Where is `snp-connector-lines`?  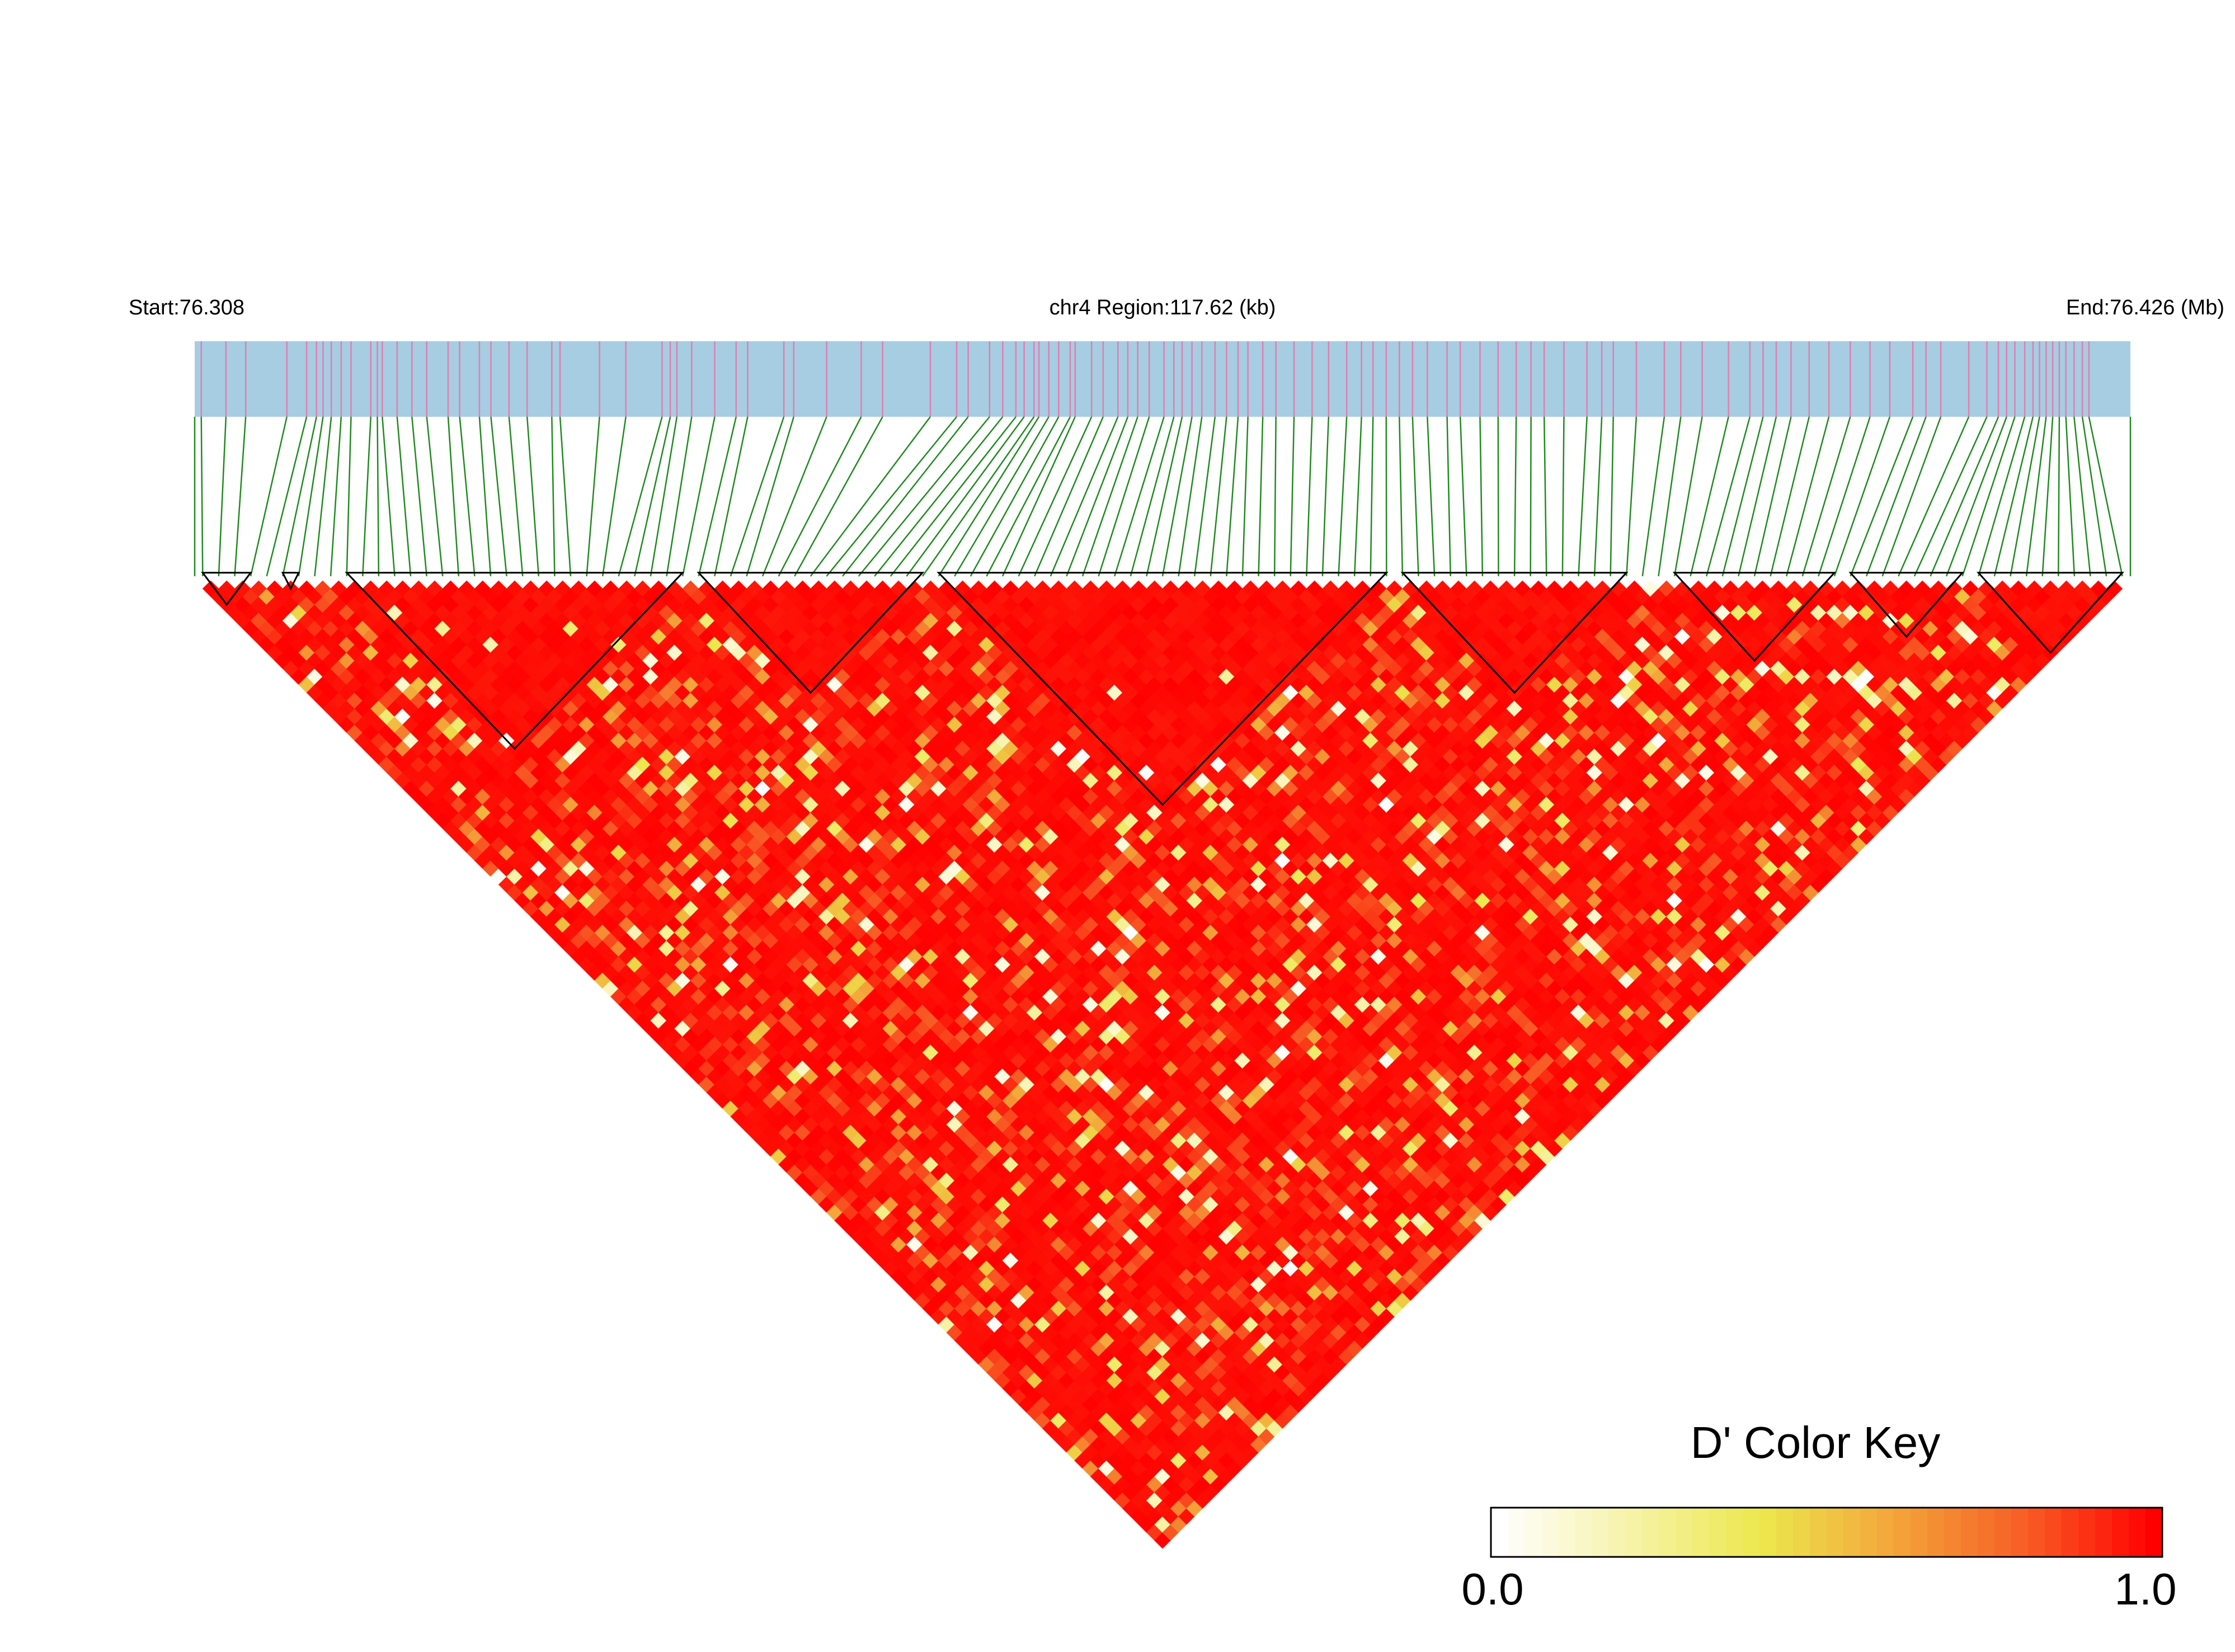 snp-connector-lines is located at coordinates (1163, 497).